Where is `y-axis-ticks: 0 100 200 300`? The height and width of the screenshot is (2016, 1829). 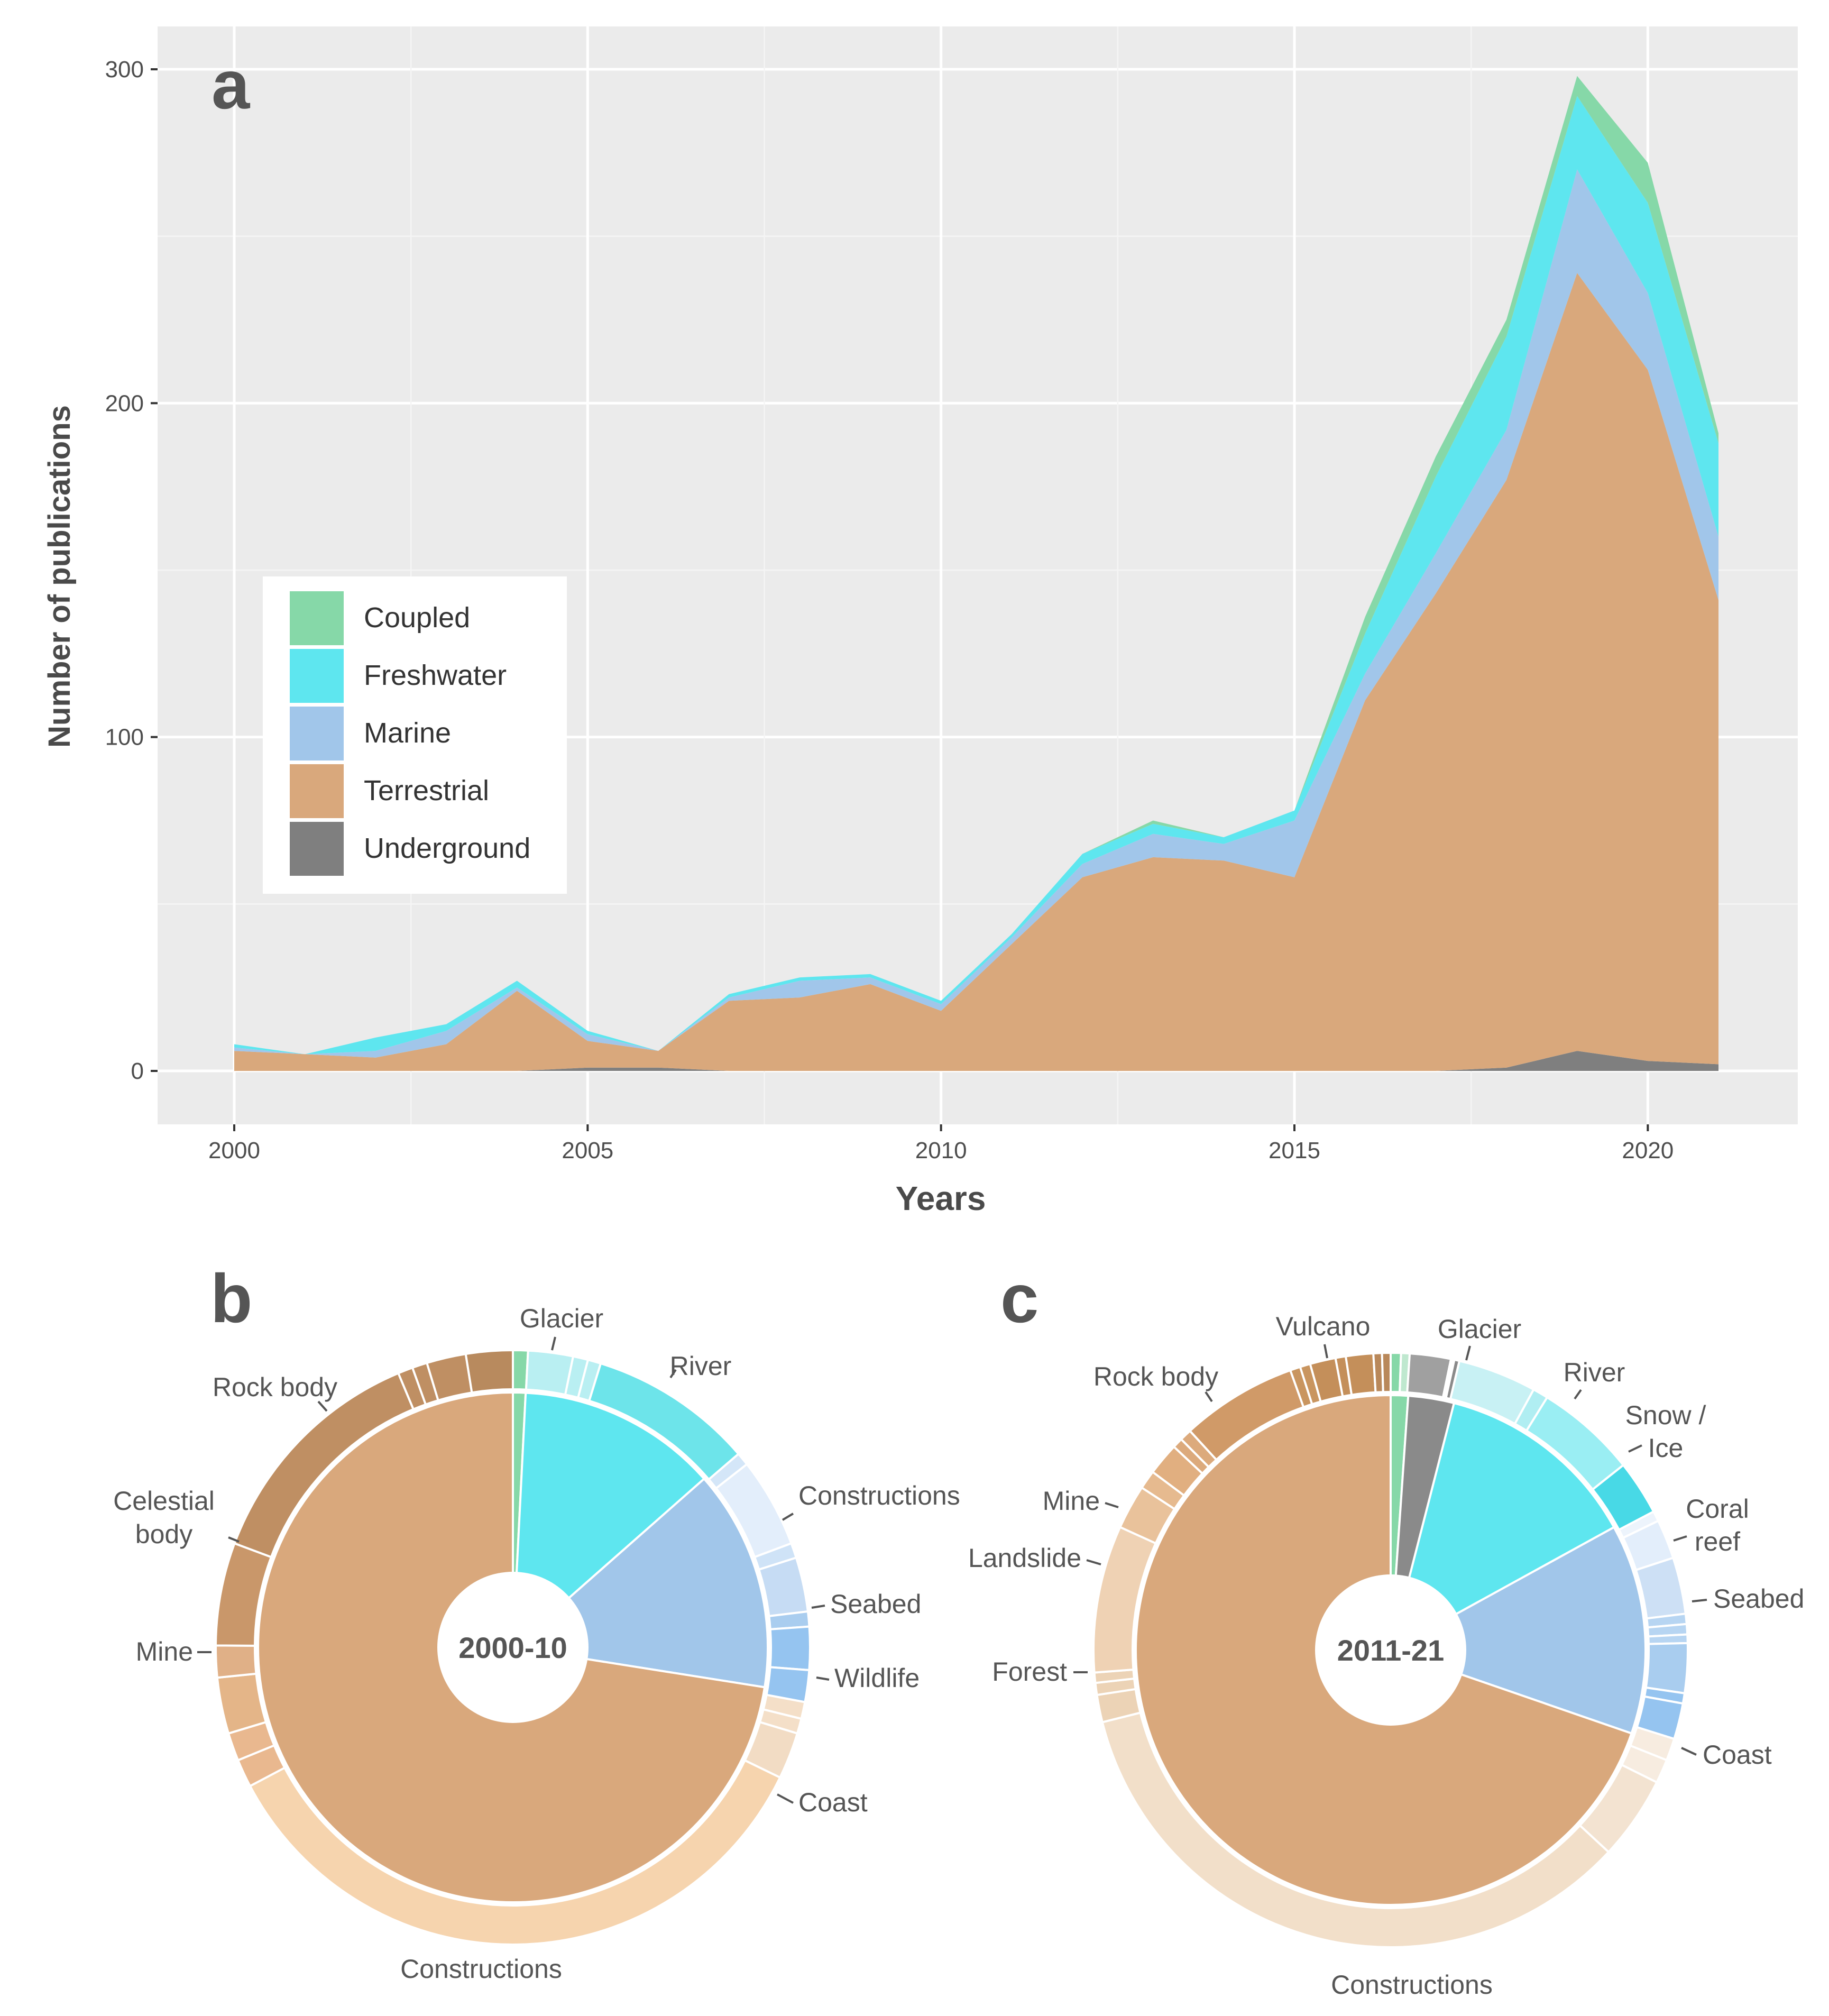
y-axis-ticks: 0 100 200 300 is located at coordinates (131, 570).